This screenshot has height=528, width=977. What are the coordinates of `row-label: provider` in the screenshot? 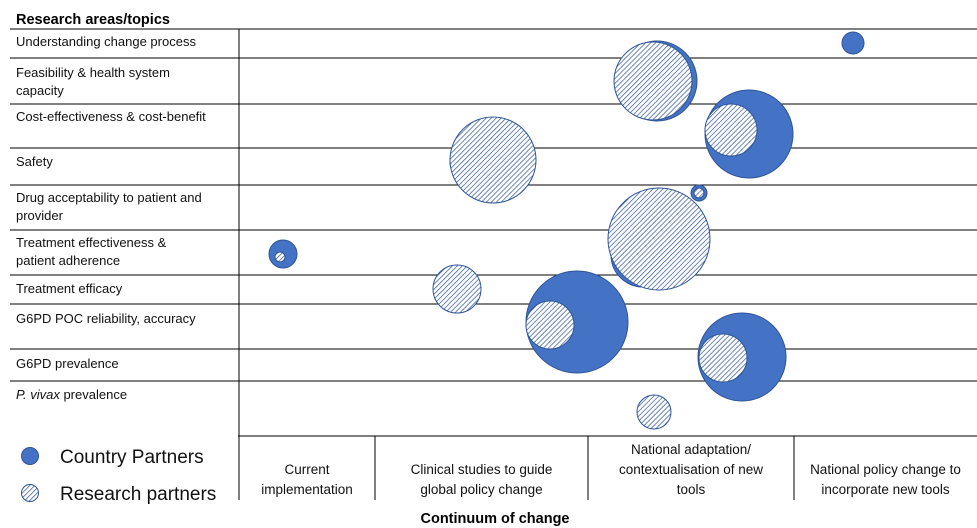 It's located at (40, 215).